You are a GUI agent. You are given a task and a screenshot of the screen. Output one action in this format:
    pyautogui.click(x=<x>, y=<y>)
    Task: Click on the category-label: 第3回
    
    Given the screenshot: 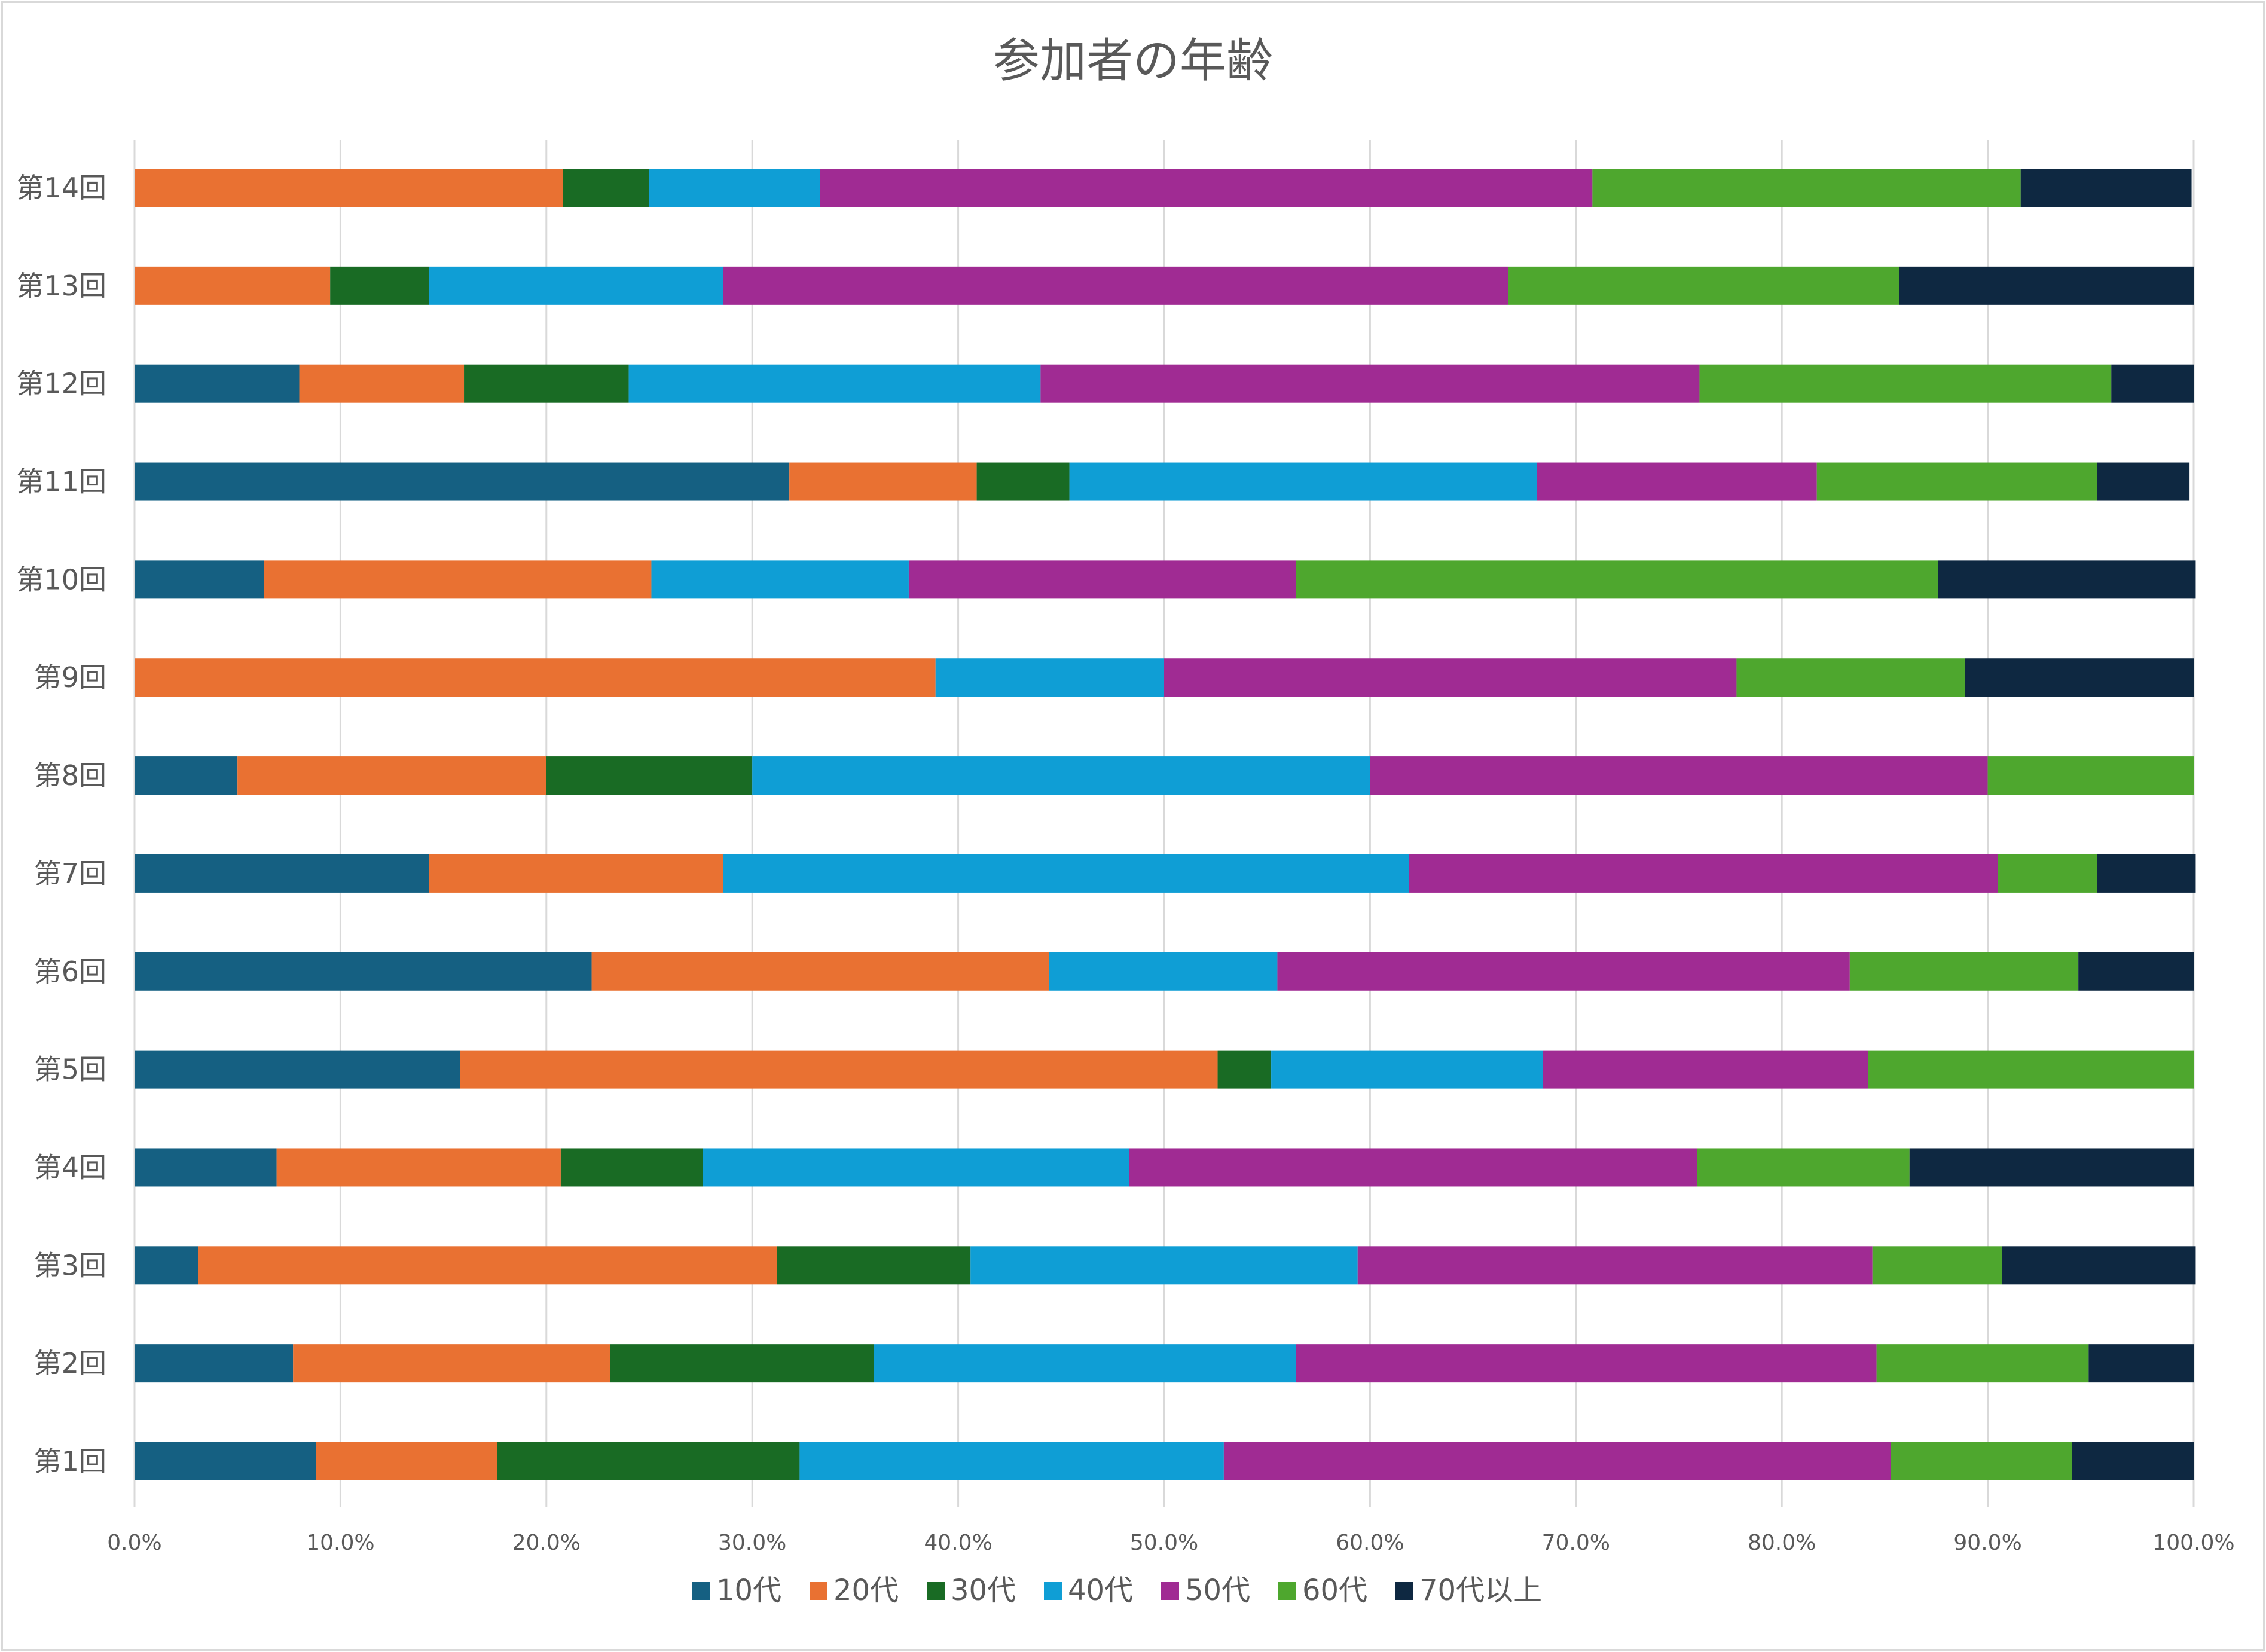 What is the action you would take?
    pyautogui.click(x=70, y=1265)
    